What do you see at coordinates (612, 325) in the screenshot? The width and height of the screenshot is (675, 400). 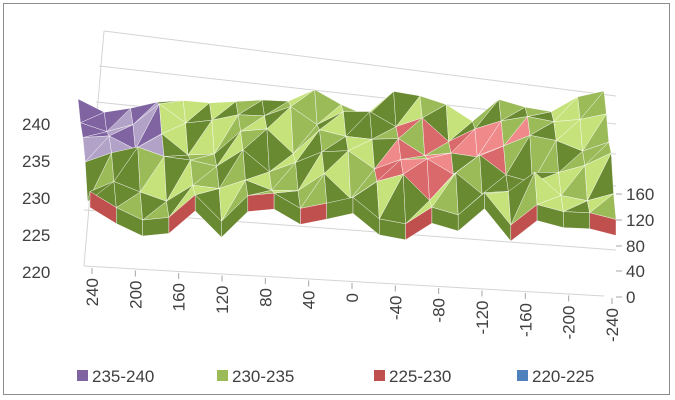 I see `x-tick-label: -240` at bounding box center [612, 325].